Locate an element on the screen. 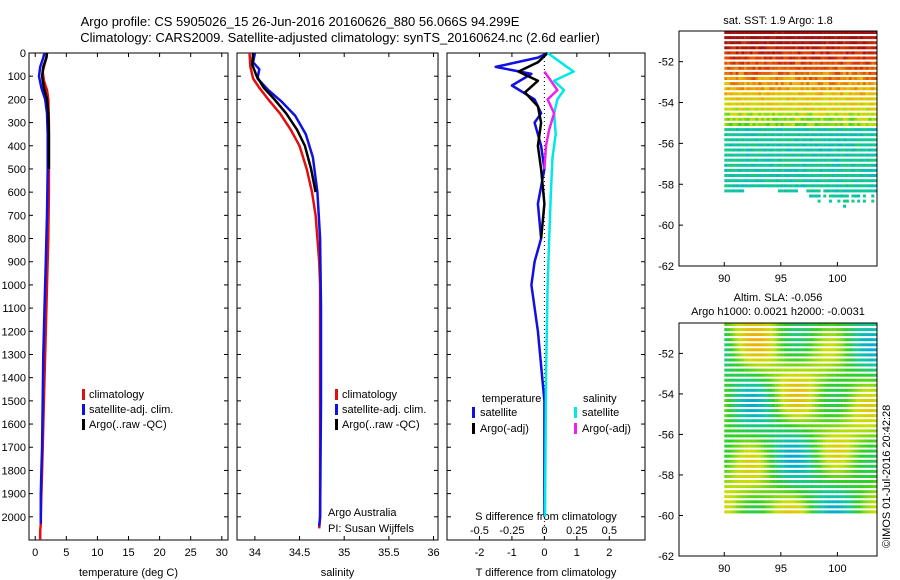 This screenshot has height=580, width=900. lat-tick-label: -58 is located at coordinates (666, 185).